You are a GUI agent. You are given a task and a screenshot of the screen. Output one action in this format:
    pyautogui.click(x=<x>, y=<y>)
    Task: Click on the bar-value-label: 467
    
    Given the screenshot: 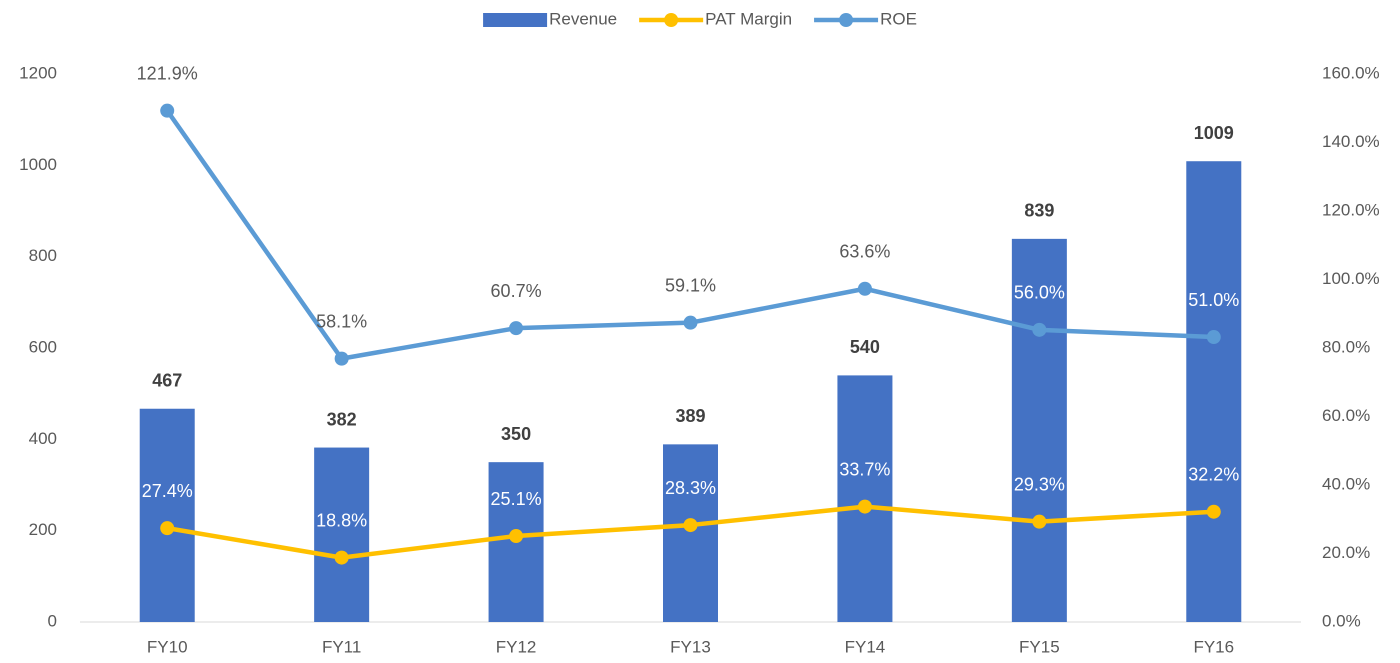 What is the action you would take?
    pyautogui.click(x=167, y=380)
    